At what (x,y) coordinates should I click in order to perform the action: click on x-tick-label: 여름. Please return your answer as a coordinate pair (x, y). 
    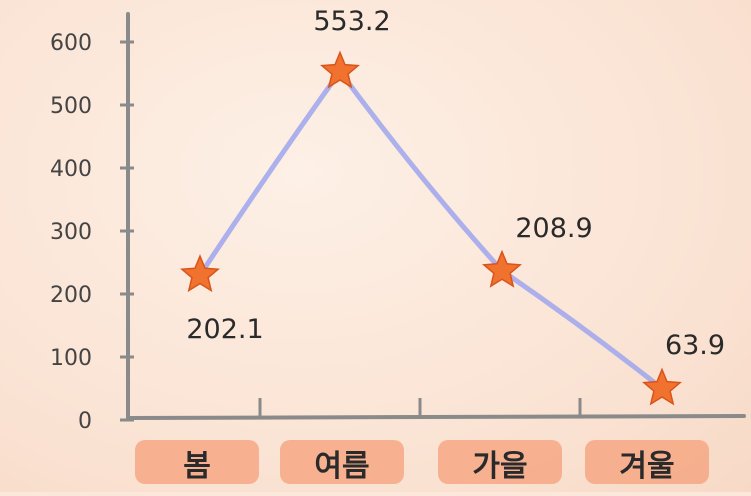
    Looking at the image, I should click on (341, 466).